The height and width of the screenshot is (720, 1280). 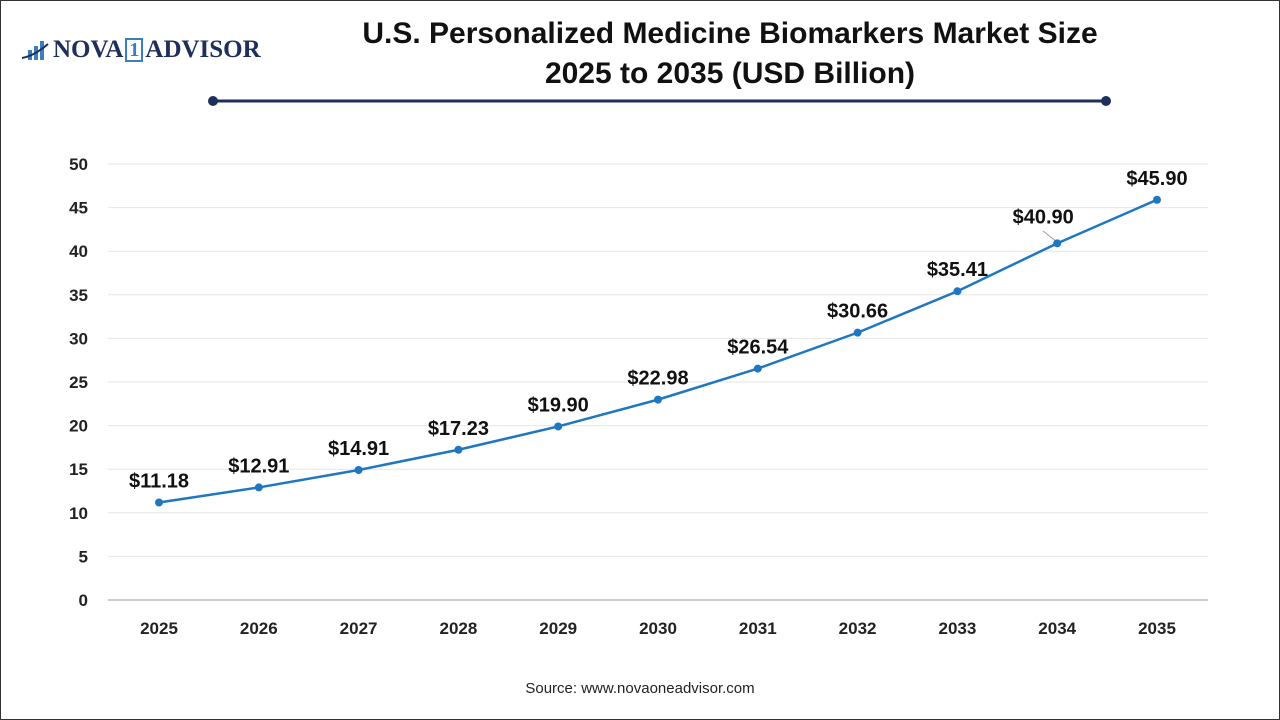 What do you see at coordinates (258, 466) in the screenshot?
I see `data-label: $12.91` at bounding box center [258, 466].